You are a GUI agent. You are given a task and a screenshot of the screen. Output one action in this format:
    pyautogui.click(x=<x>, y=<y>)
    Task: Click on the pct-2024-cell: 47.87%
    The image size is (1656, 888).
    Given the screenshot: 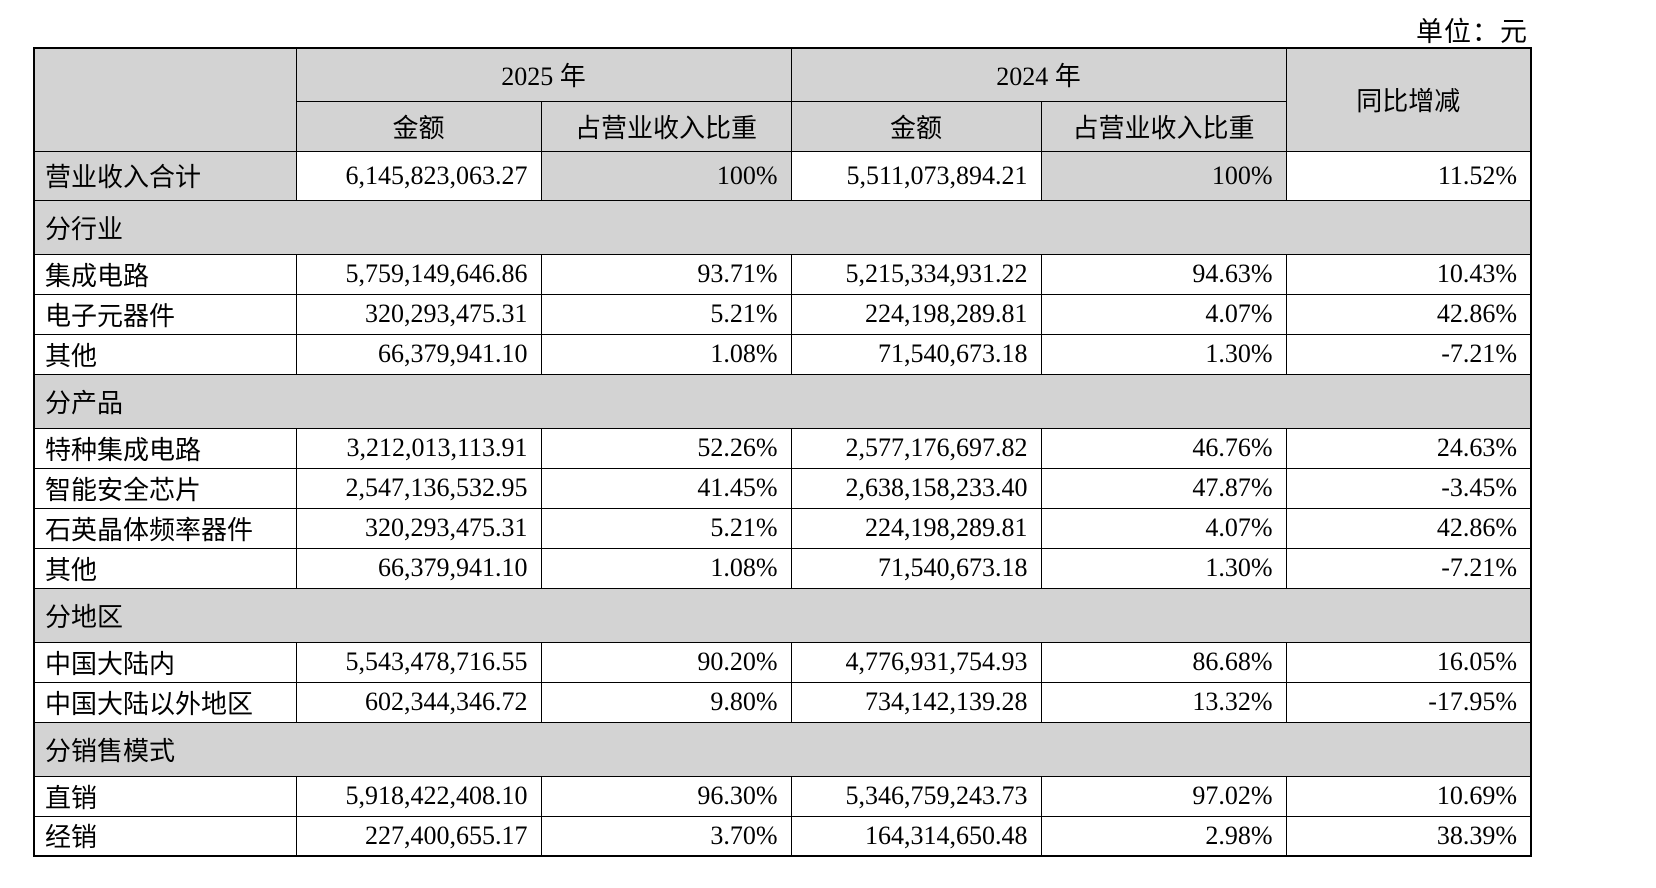 What is the action you would take?
    pyautogui.click(x=1163, y=488)
    